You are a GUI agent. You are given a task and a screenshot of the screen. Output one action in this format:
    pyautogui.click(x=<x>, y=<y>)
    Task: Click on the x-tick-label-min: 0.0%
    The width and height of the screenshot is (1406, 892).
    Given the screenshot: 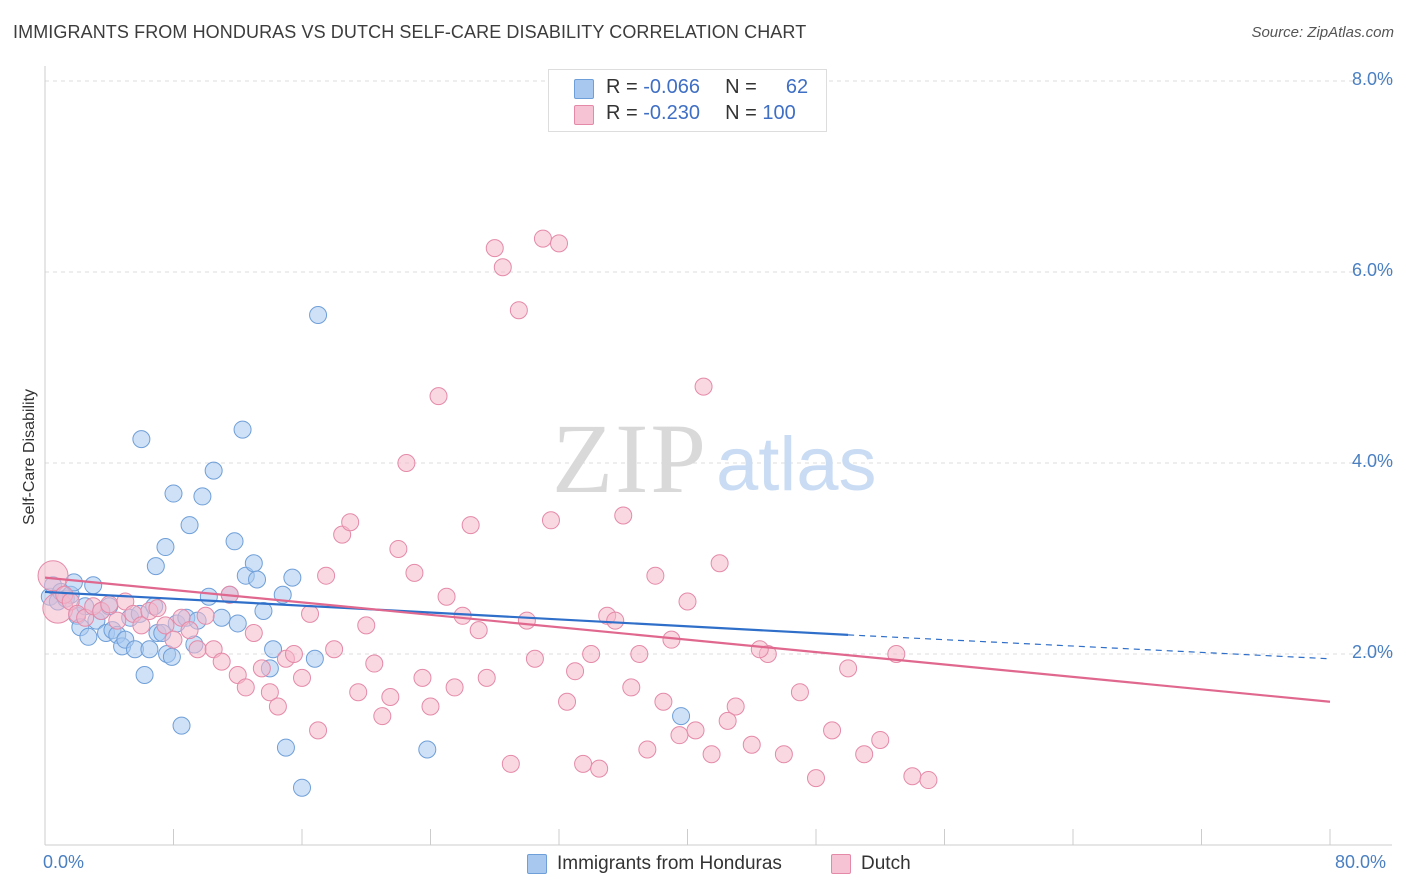 What is the action you would take?
    pyautogui.click(x=64, y=862)
    